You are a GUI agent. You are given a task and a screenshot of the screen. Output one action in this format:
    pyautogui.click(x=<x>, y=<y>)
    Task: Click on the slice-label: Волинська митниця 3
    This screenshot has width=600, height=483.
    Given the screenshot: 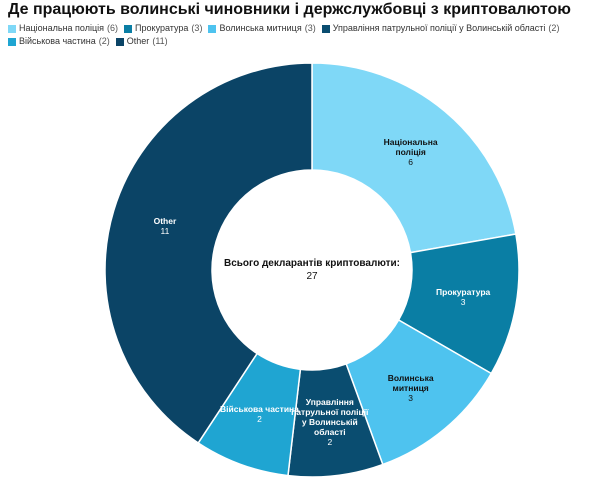 What is the action you would take?
    pyautogui.click(x=411, y=388)
    